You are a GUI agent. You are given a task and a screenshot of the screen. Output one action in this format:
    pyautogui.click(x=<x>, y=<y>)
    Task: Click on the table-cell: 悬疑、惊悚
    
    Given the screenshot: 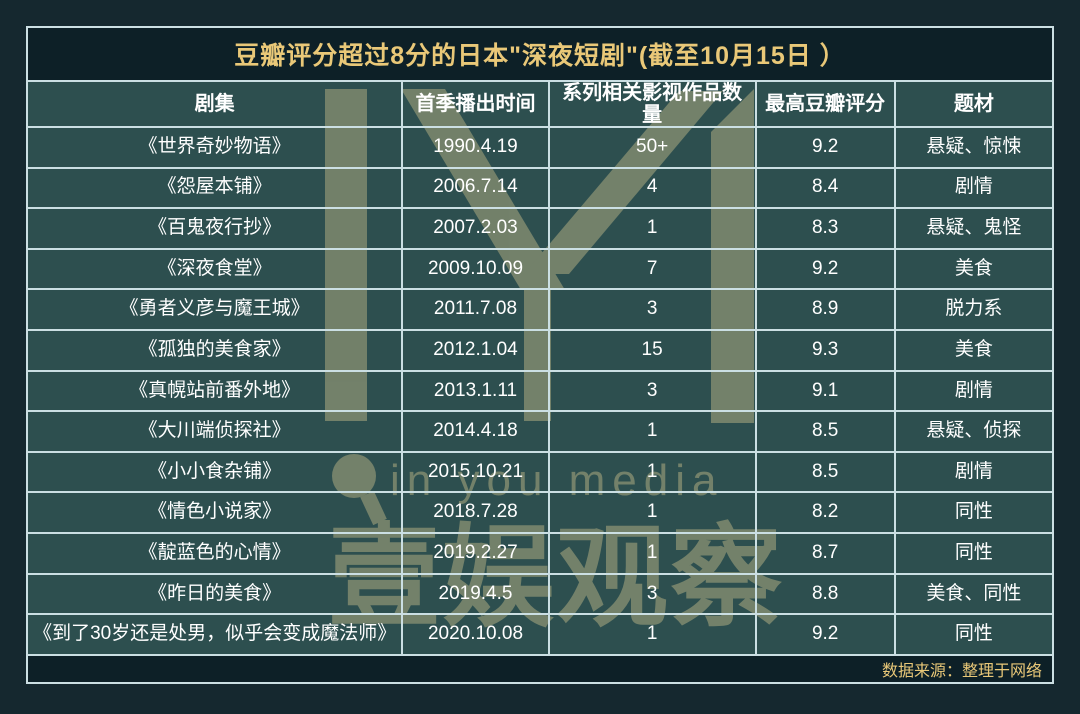 What is the action you would take?
    pyautogui.click(x=974, y=146)
    